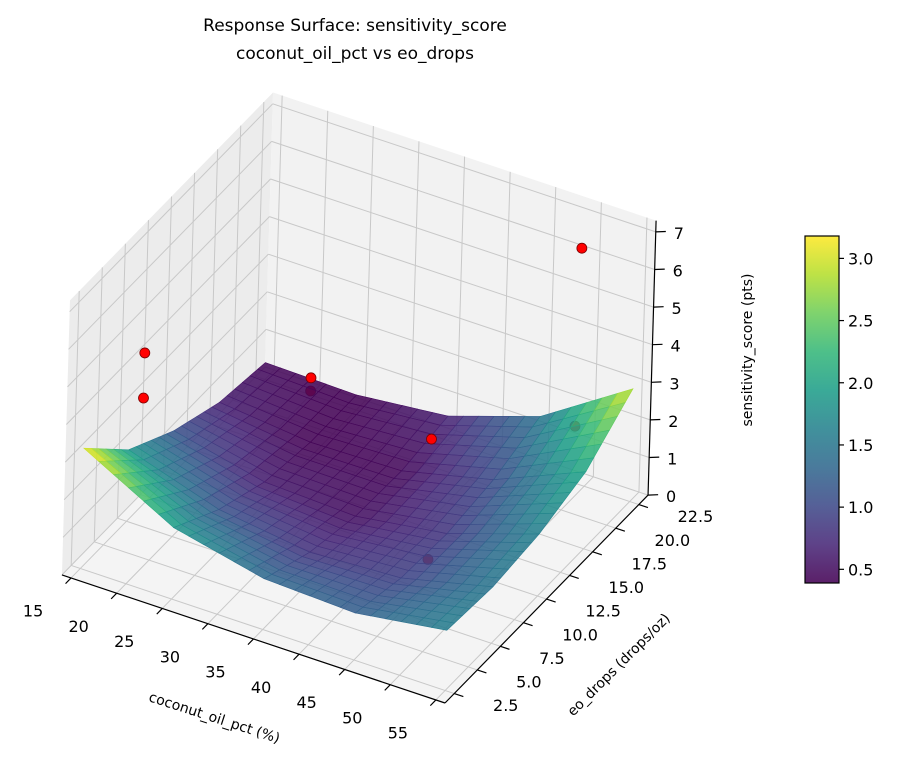  I want to click on x-tick-label: 15, so click(33, 611).